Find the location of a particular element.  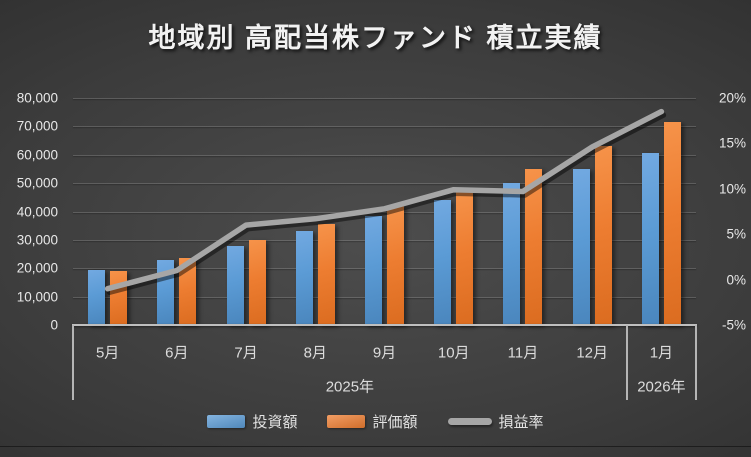

legend: 投資額 評価額 損益率 is located at coordinates (375, 421).